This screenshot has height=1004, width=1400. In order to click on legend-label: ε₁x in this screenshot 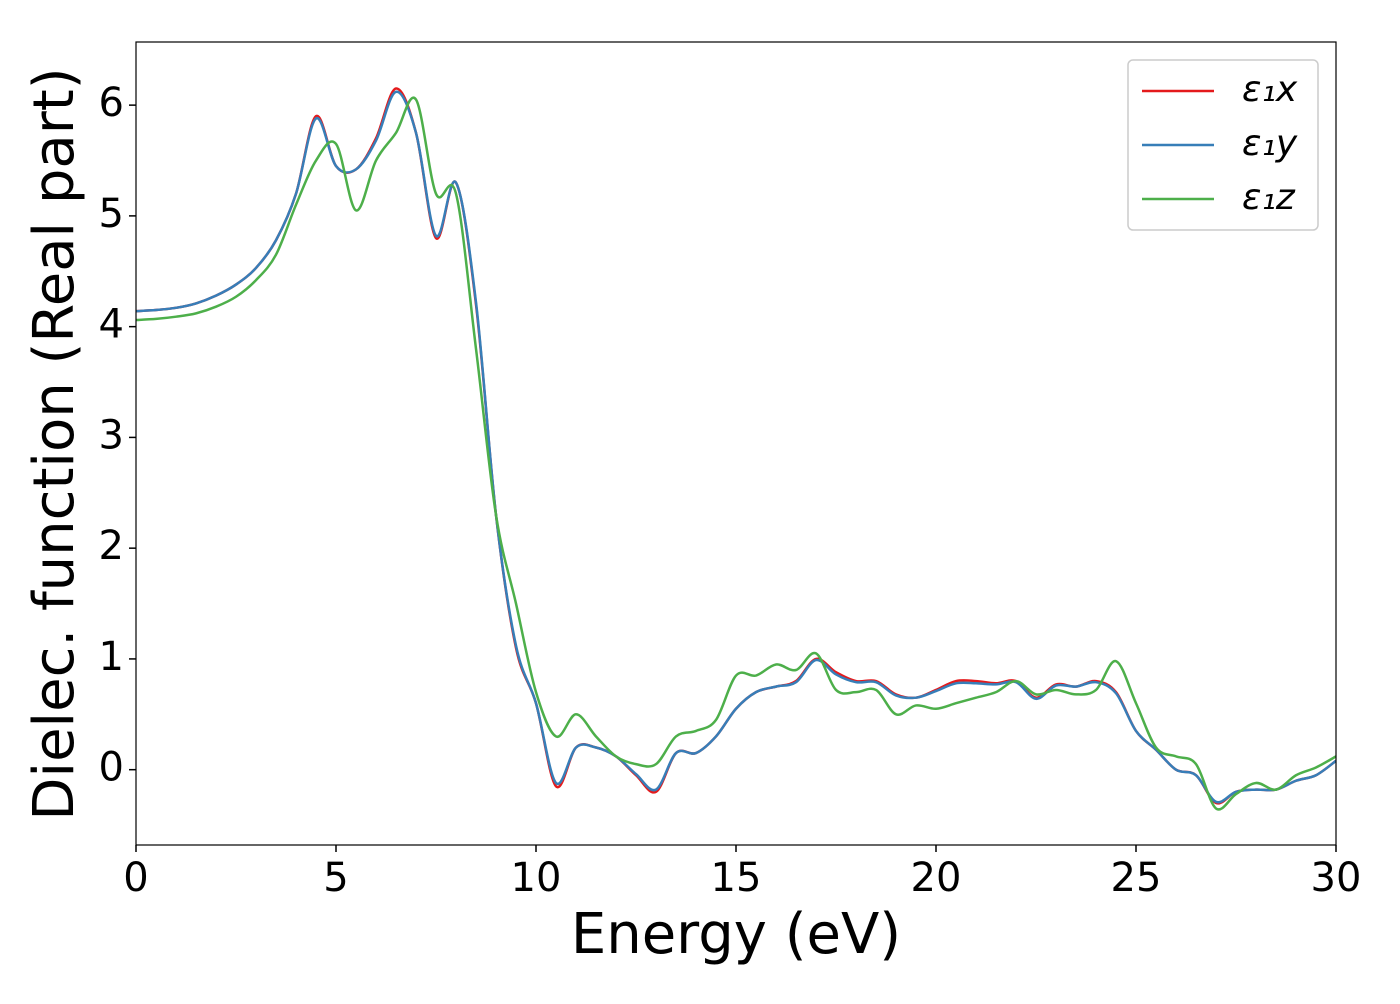, I will do `click(1270, 89)`.